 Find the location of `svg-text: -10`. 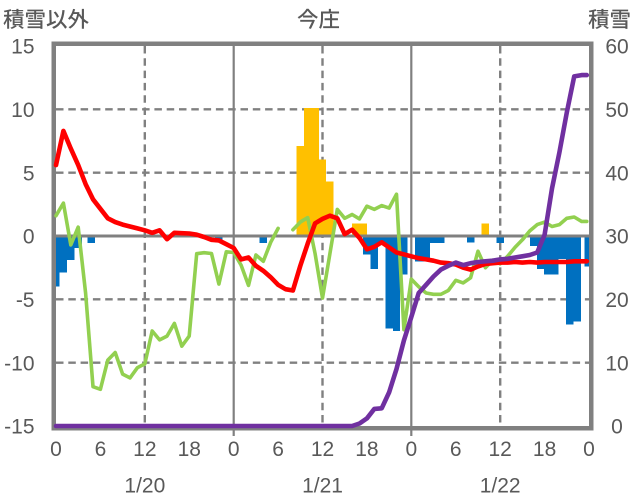

svg-text: -10 is located at coordinates (19, 363).